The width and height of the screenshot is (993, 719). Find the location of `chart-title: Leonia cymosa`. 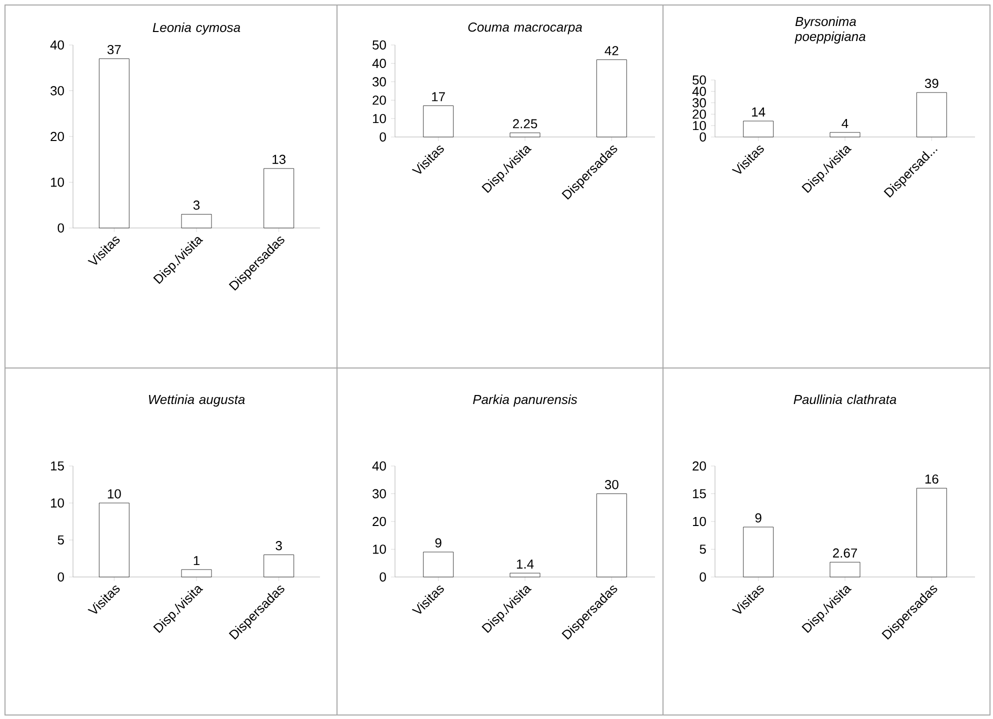

chart-title: Leonia cymosa is located at coordinates (196, 28).